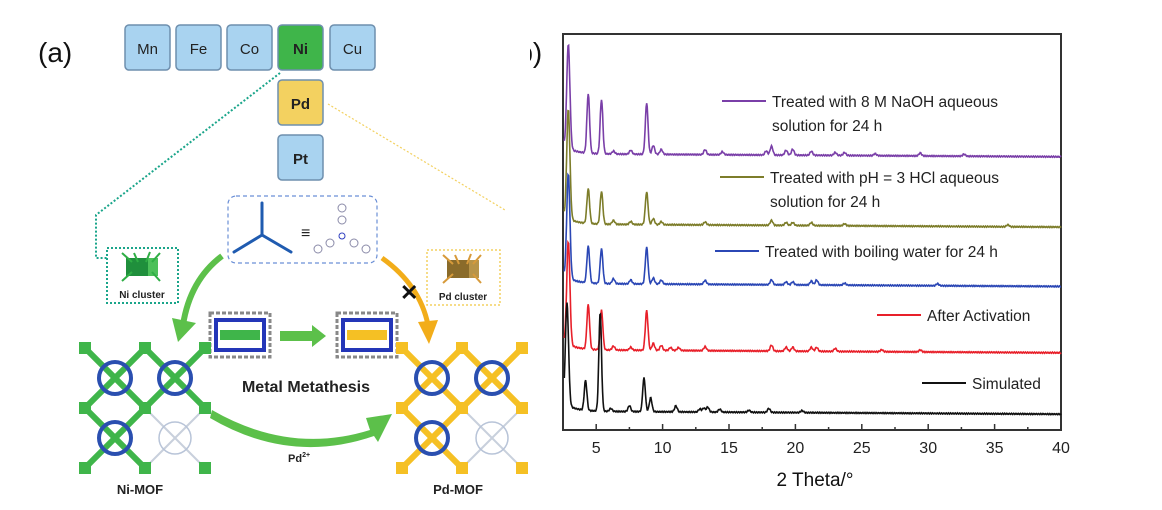 Image resolution: width=1162 pixels, height=510 pixels. What do you see at coordinates (815, 480) in the screenshot?
I see `x-axis-label: 2 Theta/°` at bounding box center [815, 480].